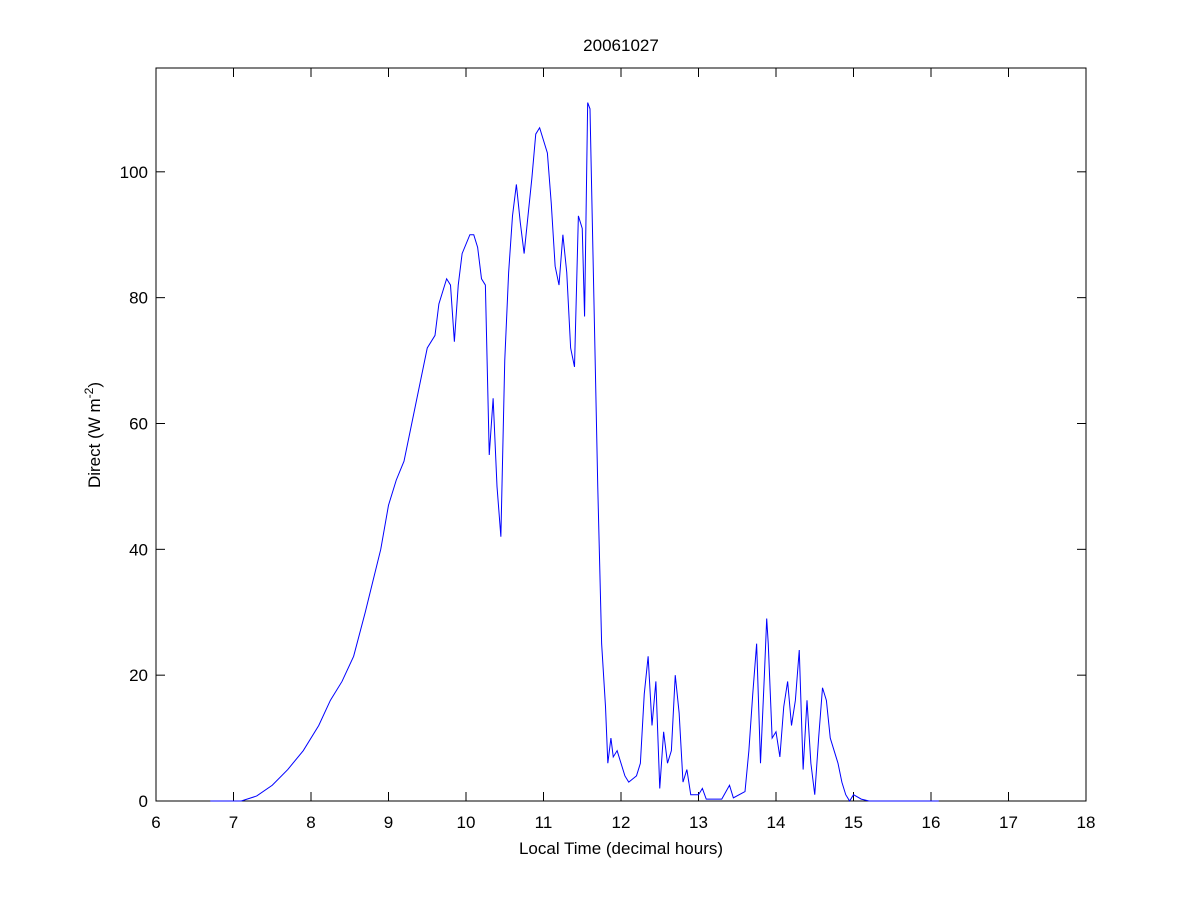 The width and height of the screenshot is (1200, 900). What do you see at coordinates (621, 822) in the screenshot?
I see `x-tick-label: 12` at bounding box center [621, 822].